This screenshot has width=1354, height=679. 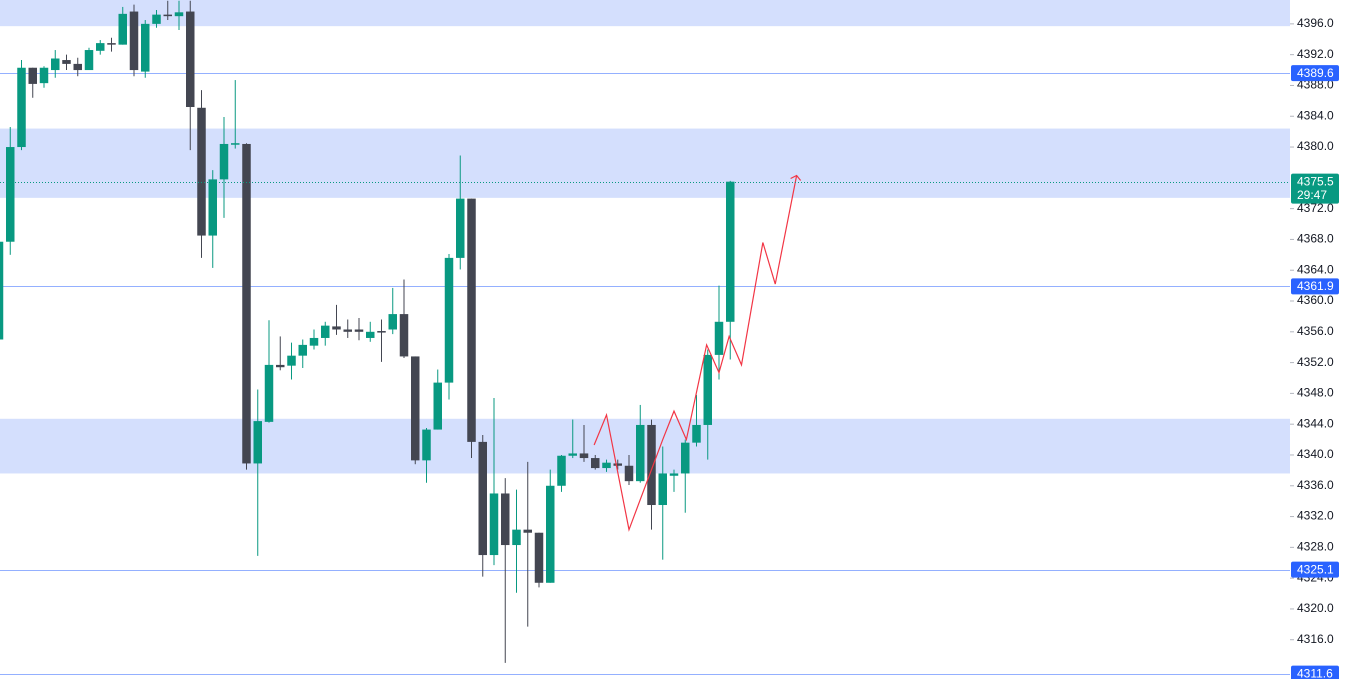 What do you see at coordinates (1315, 639) in the screenshot?
I see `y-tick-label: 4316.0` at bounding box center [1315, 639].